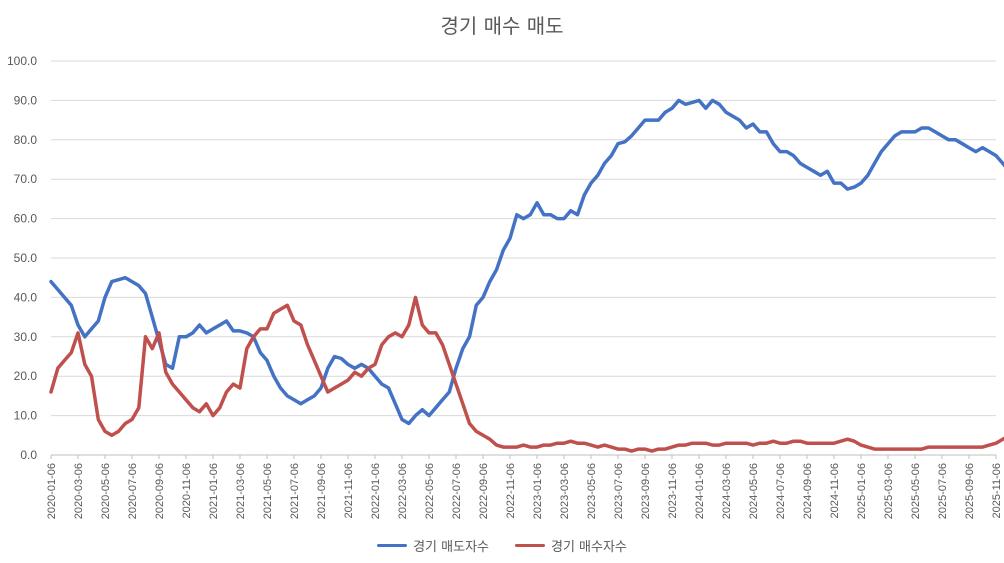 This screenshot has height=563, width=1004. What do you see at coordinates (26, 416) in the screenshot?
I see `y-tick-label: 10.0` at bounding box center [26, 416].